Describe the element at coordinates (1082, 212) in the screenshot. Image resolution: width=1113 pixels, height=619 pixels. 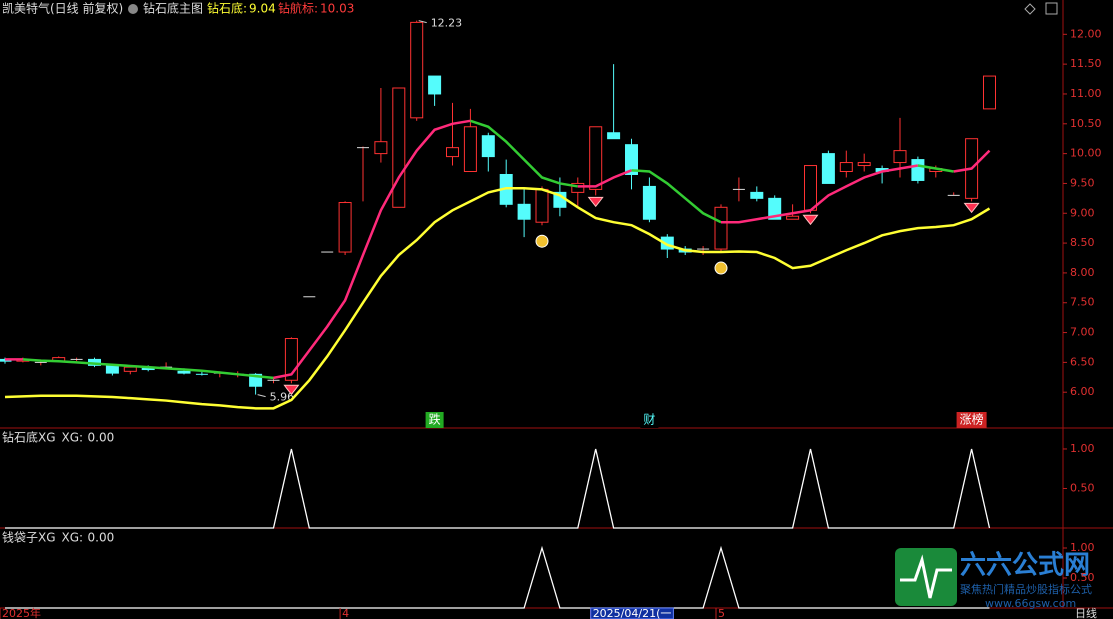
I see `y-tick-label: 9.00` at that location.